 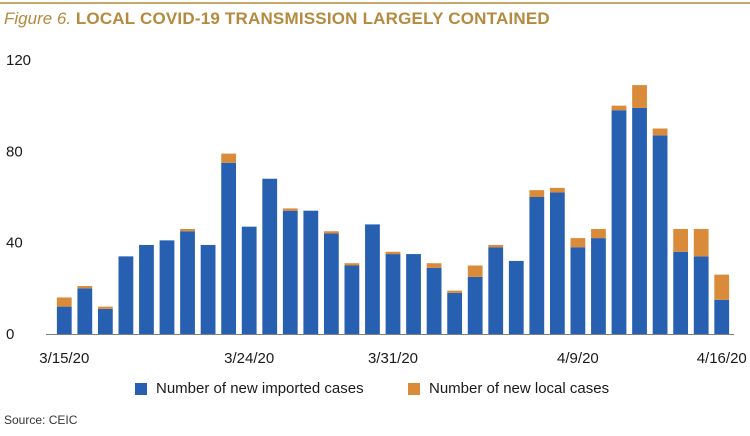 I want to click on legend-item-local: Number of new local cases, so click(x=508, y=388).